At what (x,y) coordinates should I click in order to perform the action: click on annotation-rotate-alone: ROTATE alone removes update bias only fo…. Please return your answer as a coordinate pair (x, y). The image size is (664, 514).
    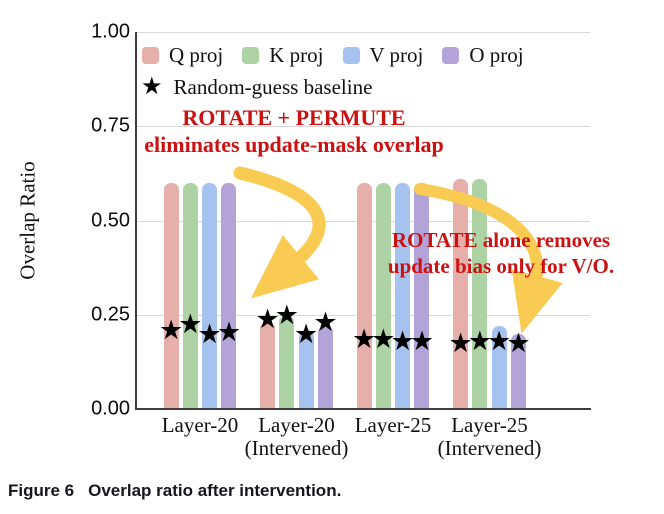
    Looking at the image, I should click on (501, 253).